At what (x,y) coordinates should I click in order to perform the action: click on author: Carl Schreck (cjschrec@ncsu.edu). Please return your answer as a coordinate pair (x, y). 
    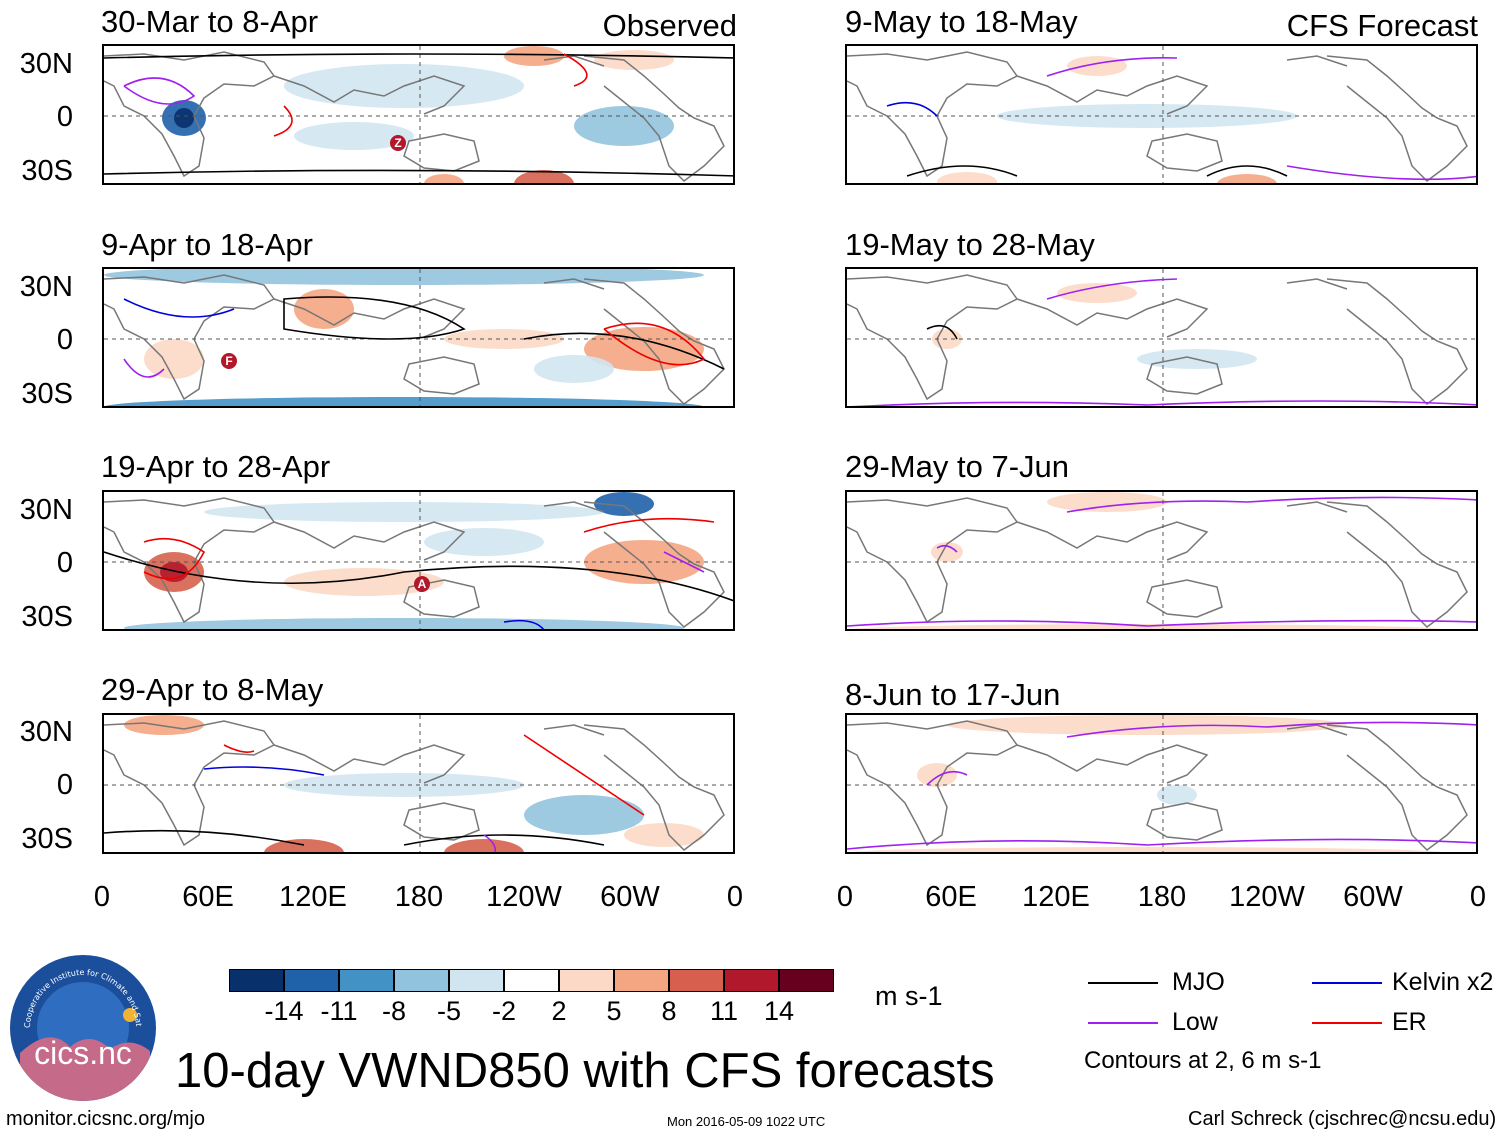
    Looking at the image, I should click on (1342, 1119).